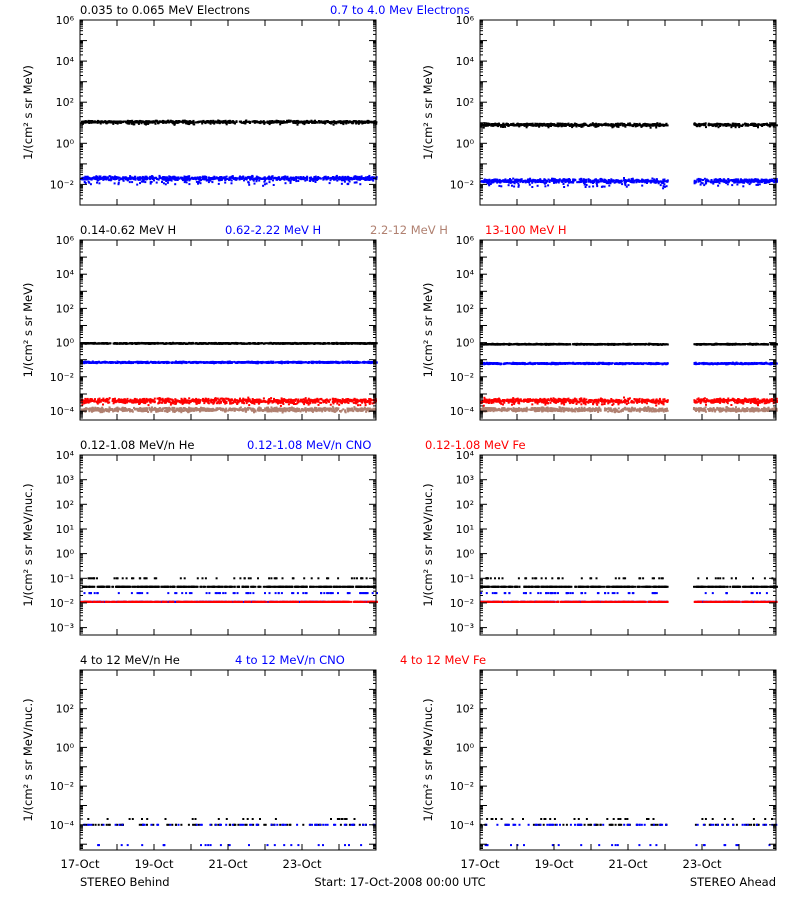 The width and height of the screenshot is (800, 900). Describe the element at coordinates (465, 61) in the screenshot. I see `y-tick-label: 10⁴` at that location.